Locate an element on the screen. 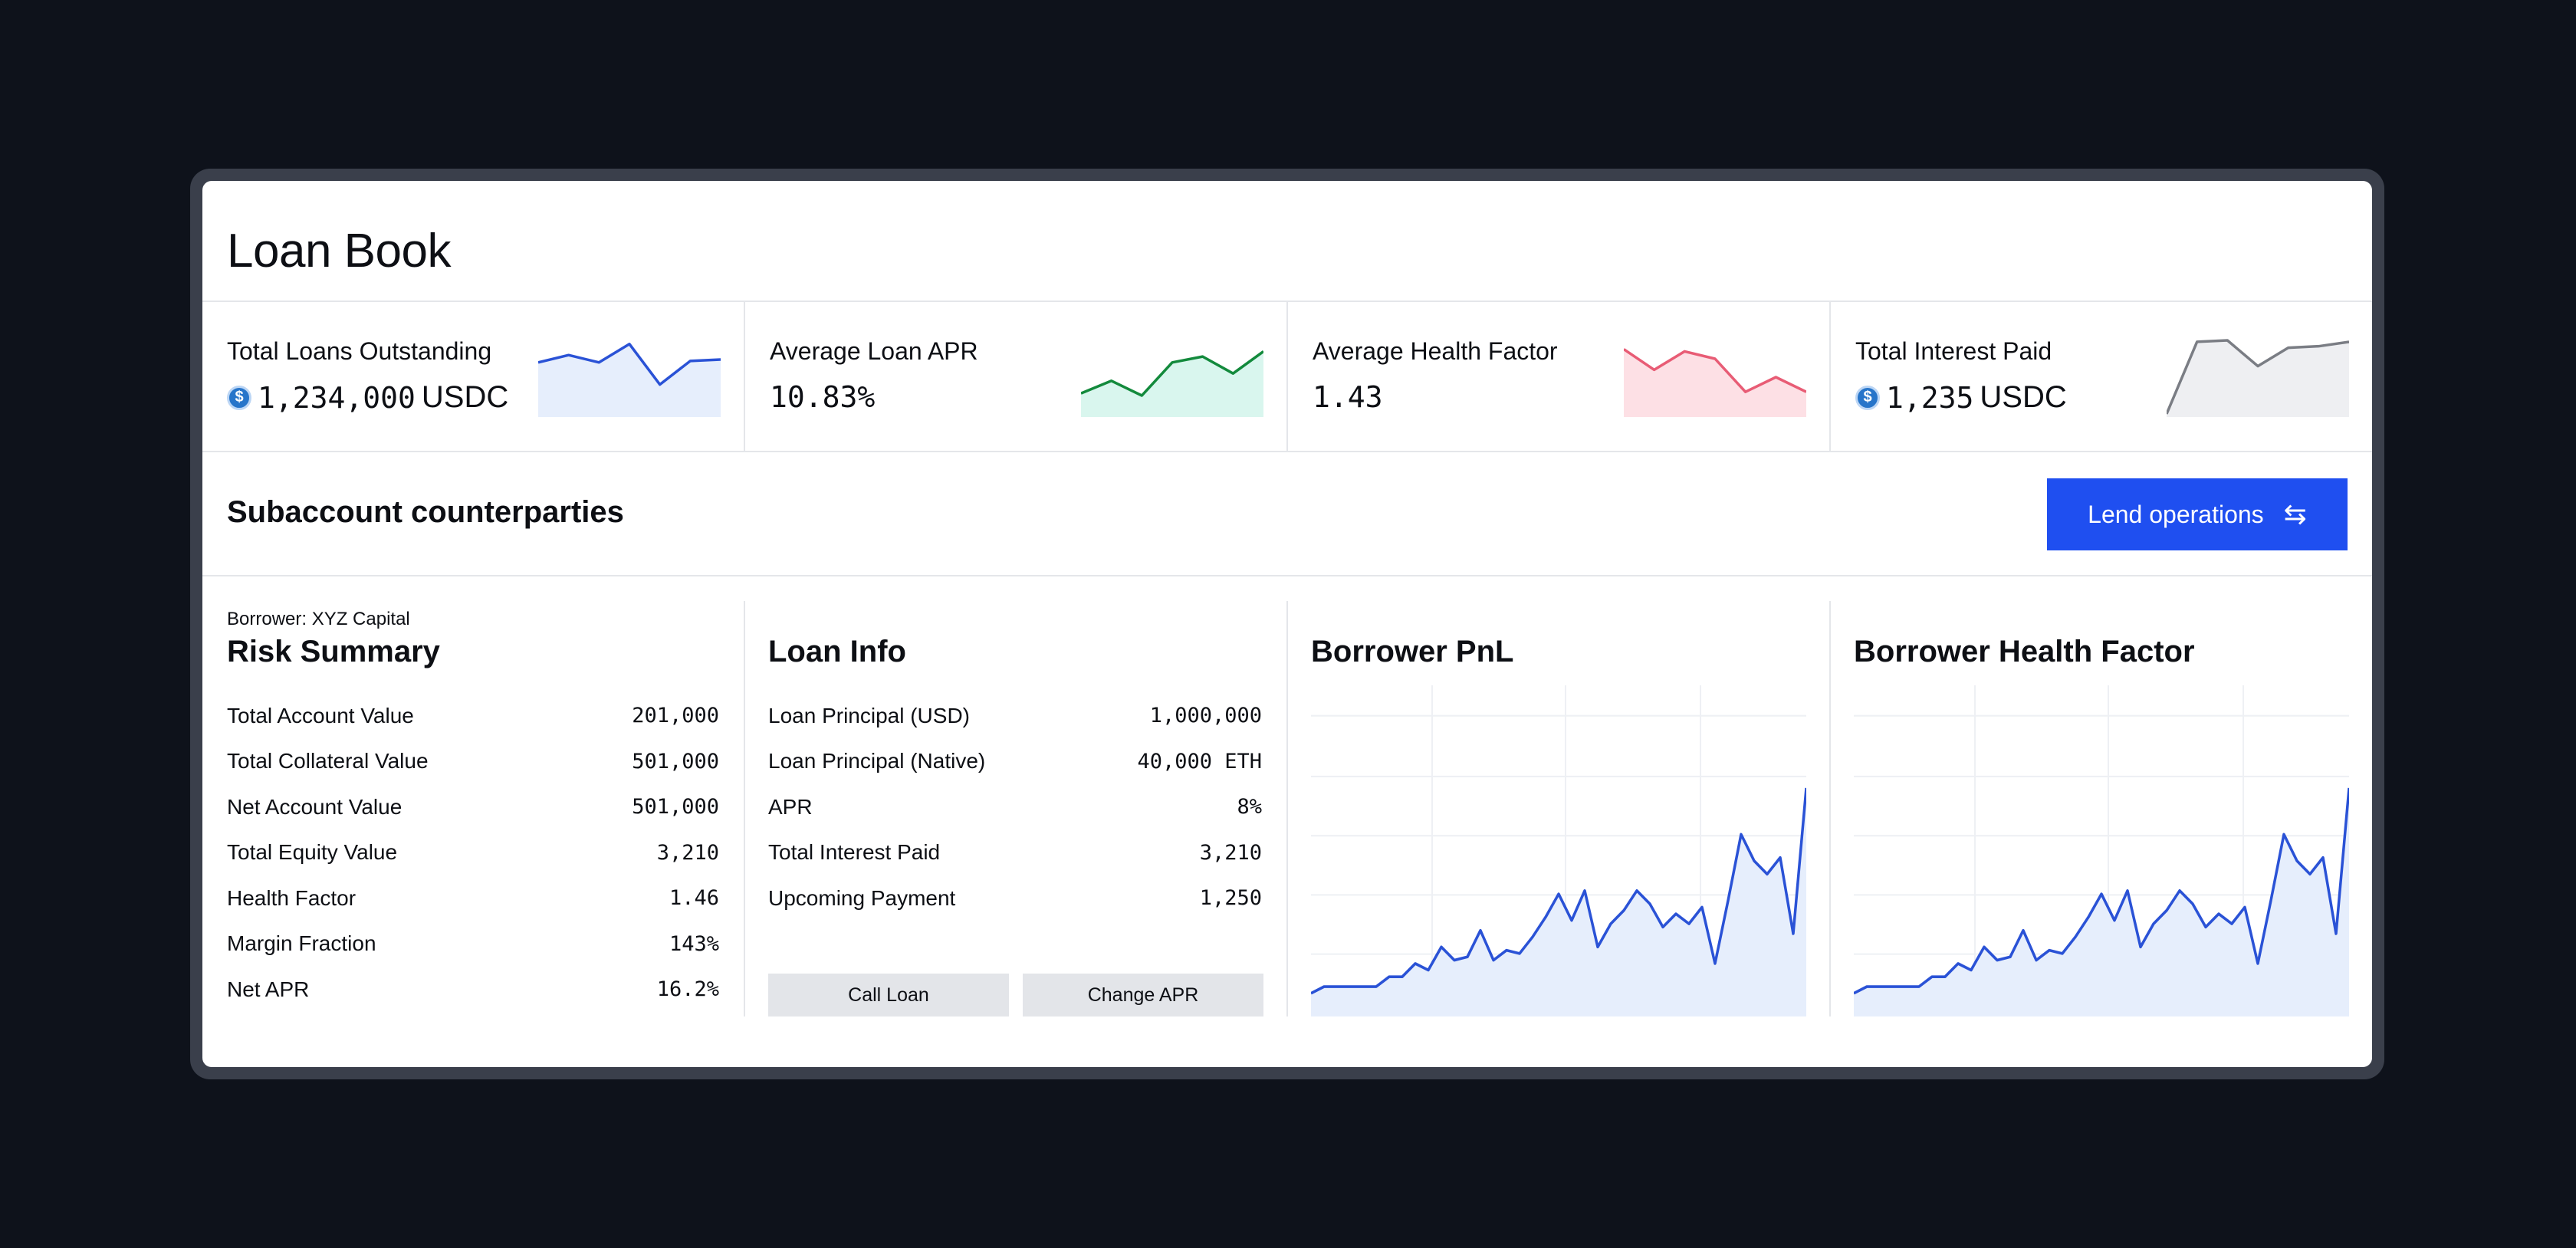  stat-value: $ 1,235 USDC is located at coordinates (1961, 397).